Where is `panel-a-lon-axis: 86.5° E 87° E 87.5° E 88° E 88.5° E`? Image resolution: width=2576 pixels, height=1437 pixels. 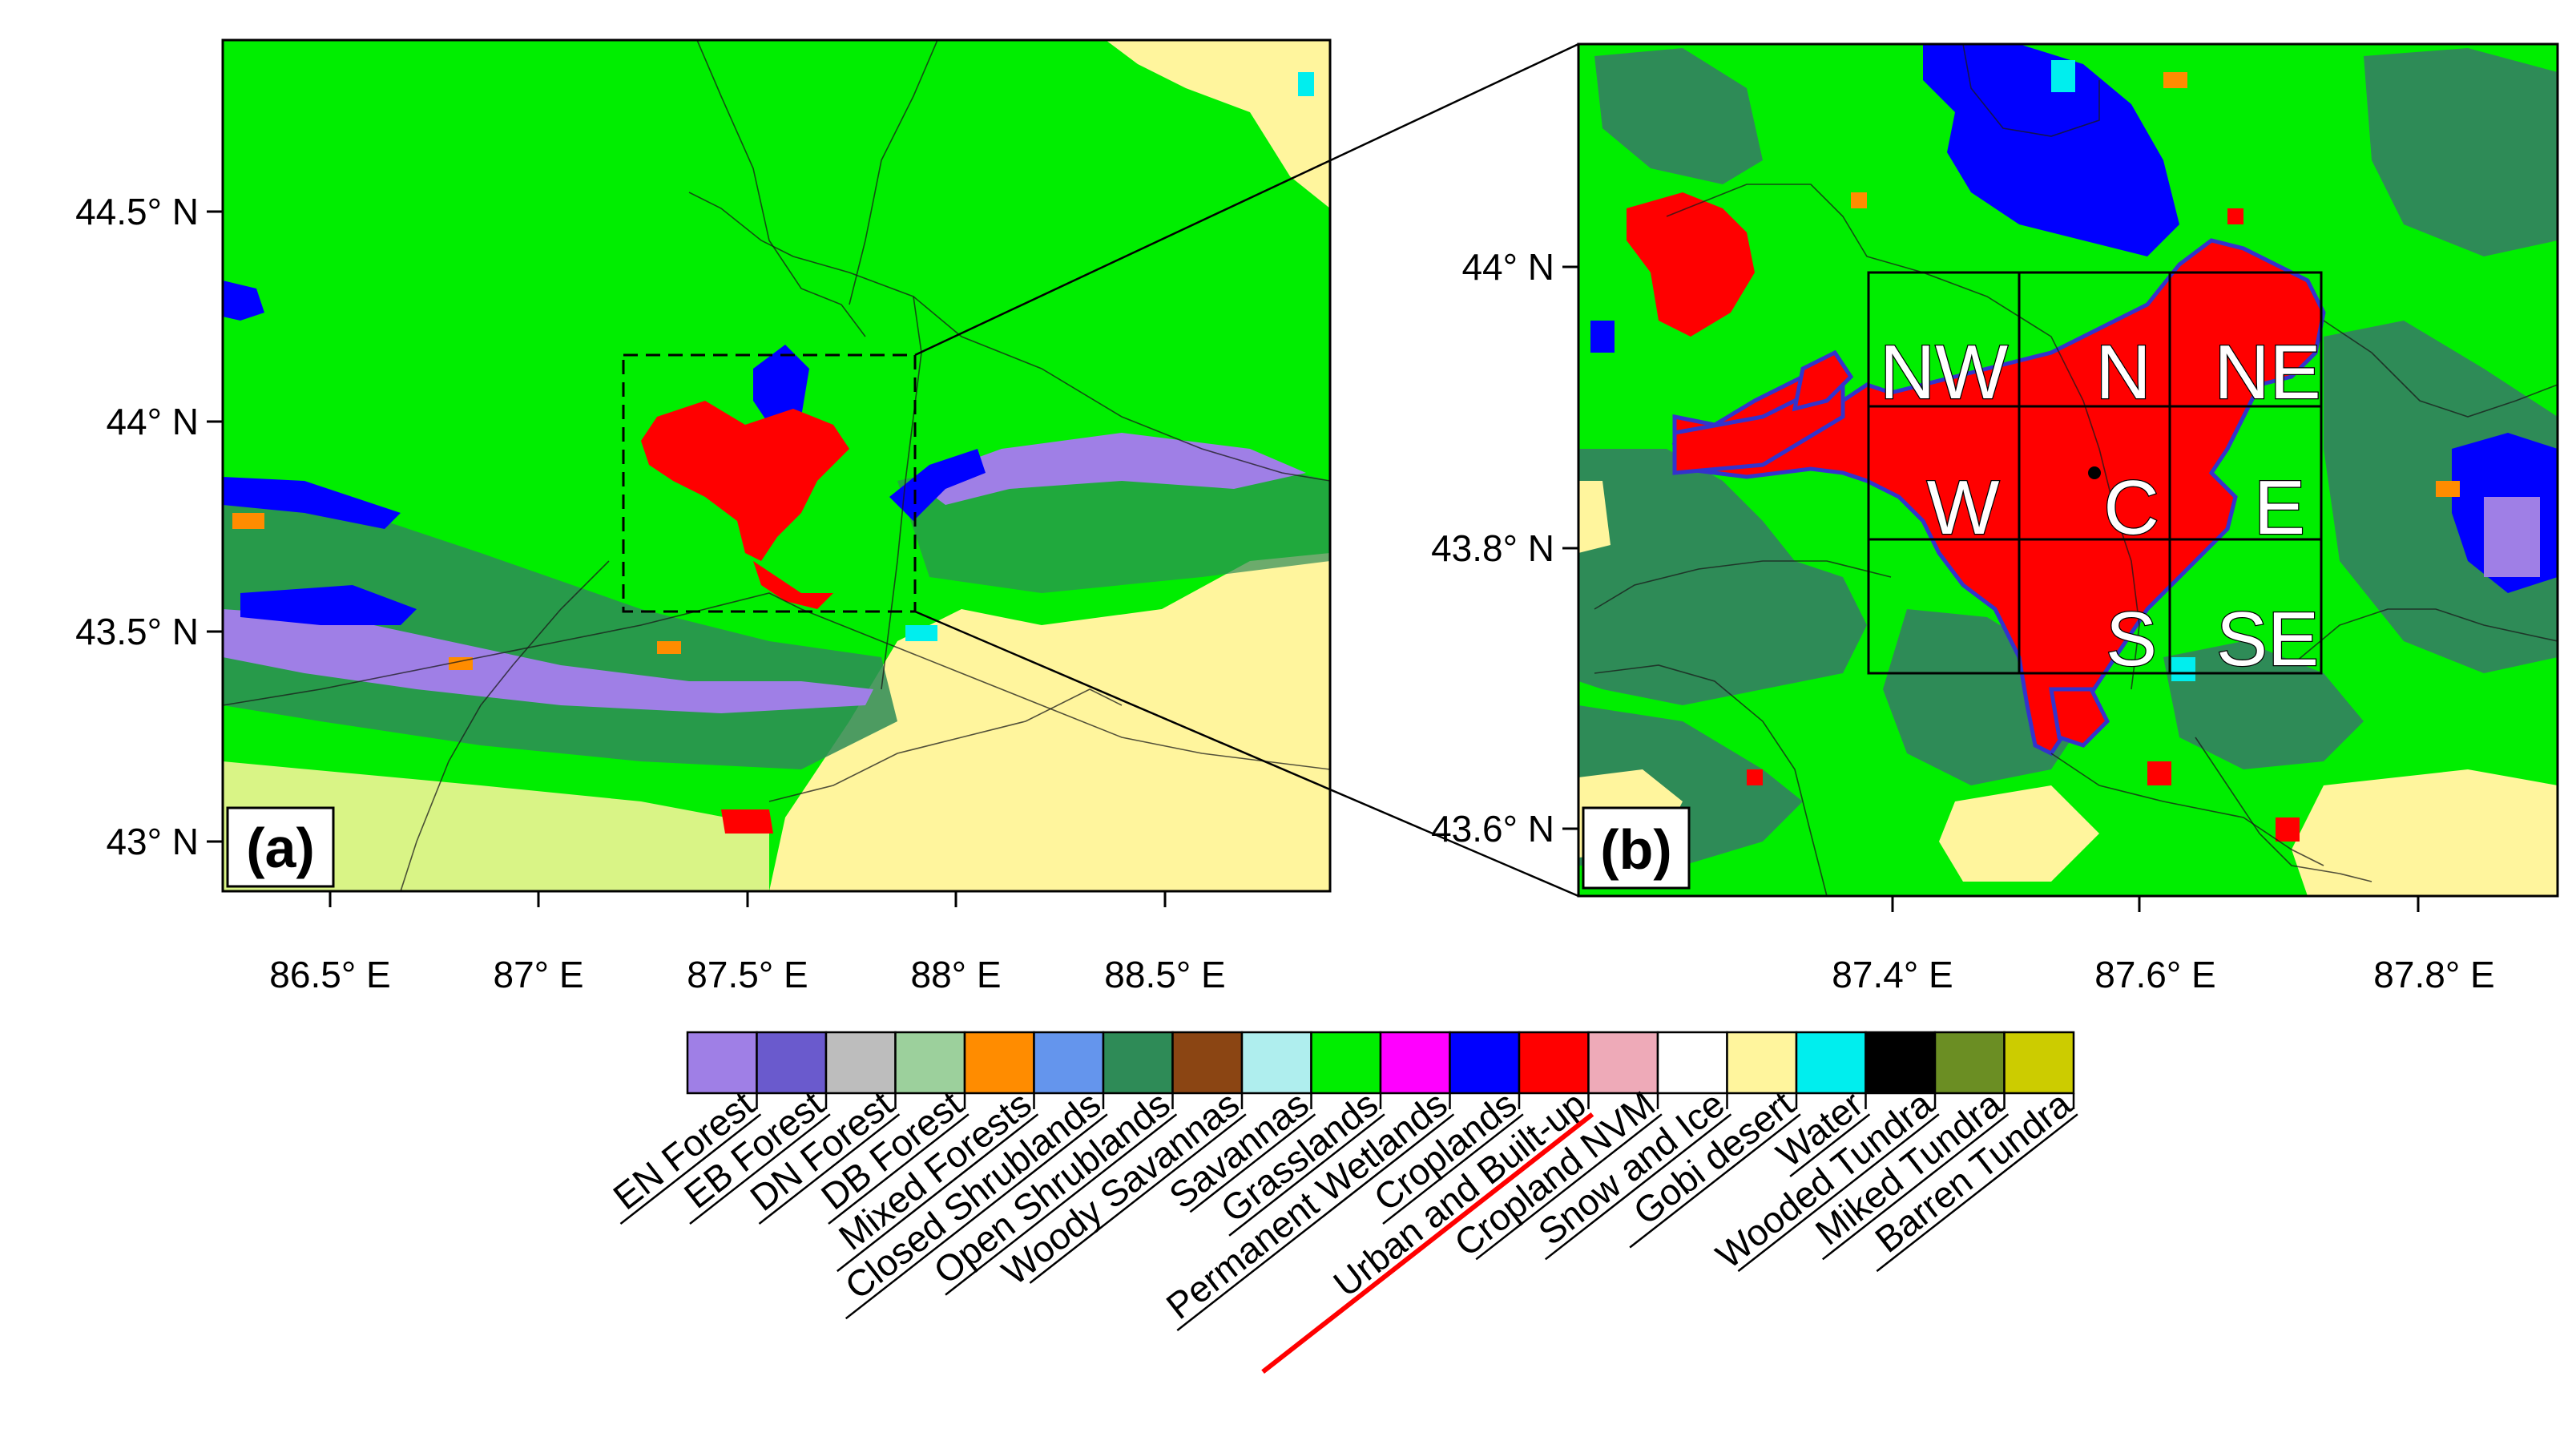
panel-a-lon-axis: 86.5° E 87° E 87.5° E 88° E 88.5° E is located at coordinates (747, 943).